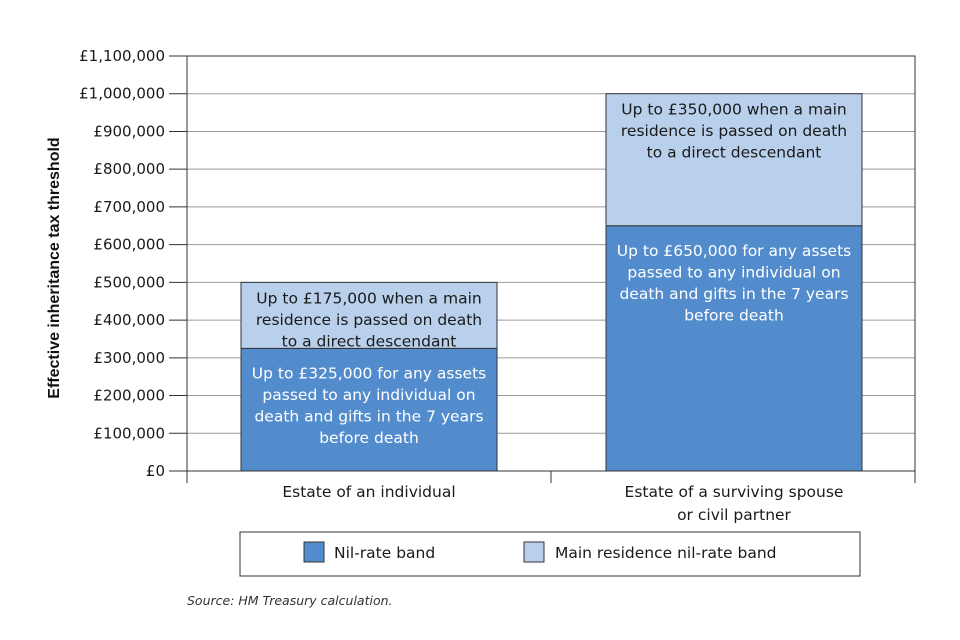 The image size is (960, 640). What do you see at coordinates (734, 515) in the screenshot?
I see `x-category-label: or civil partner` at bounding box center [734, 515].